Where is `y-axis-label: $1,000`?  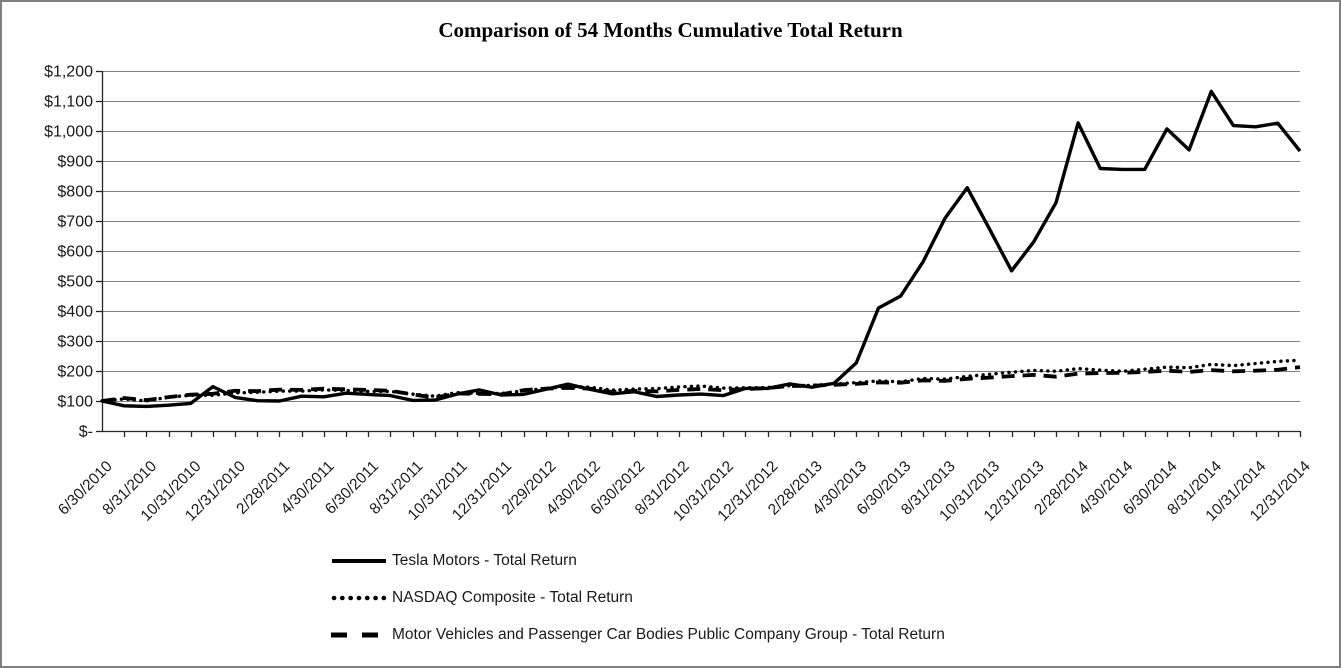
y-axis-label: $1,000 is located at coordinates (68, 132).